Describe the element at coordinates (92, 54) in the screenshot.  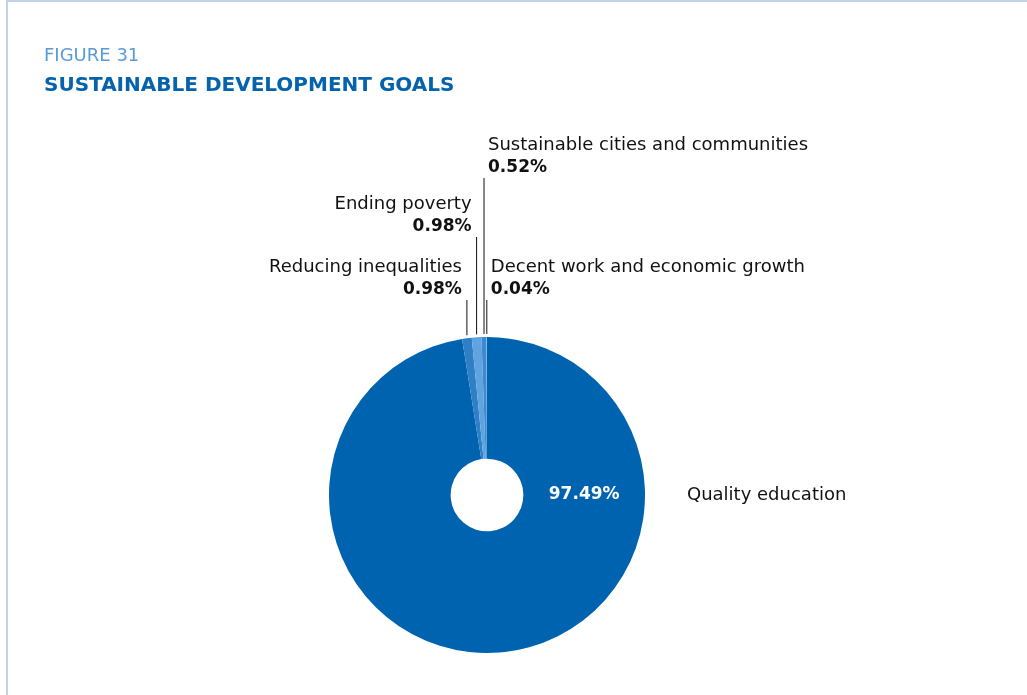
I see `text: FIGURE 31` at that location.